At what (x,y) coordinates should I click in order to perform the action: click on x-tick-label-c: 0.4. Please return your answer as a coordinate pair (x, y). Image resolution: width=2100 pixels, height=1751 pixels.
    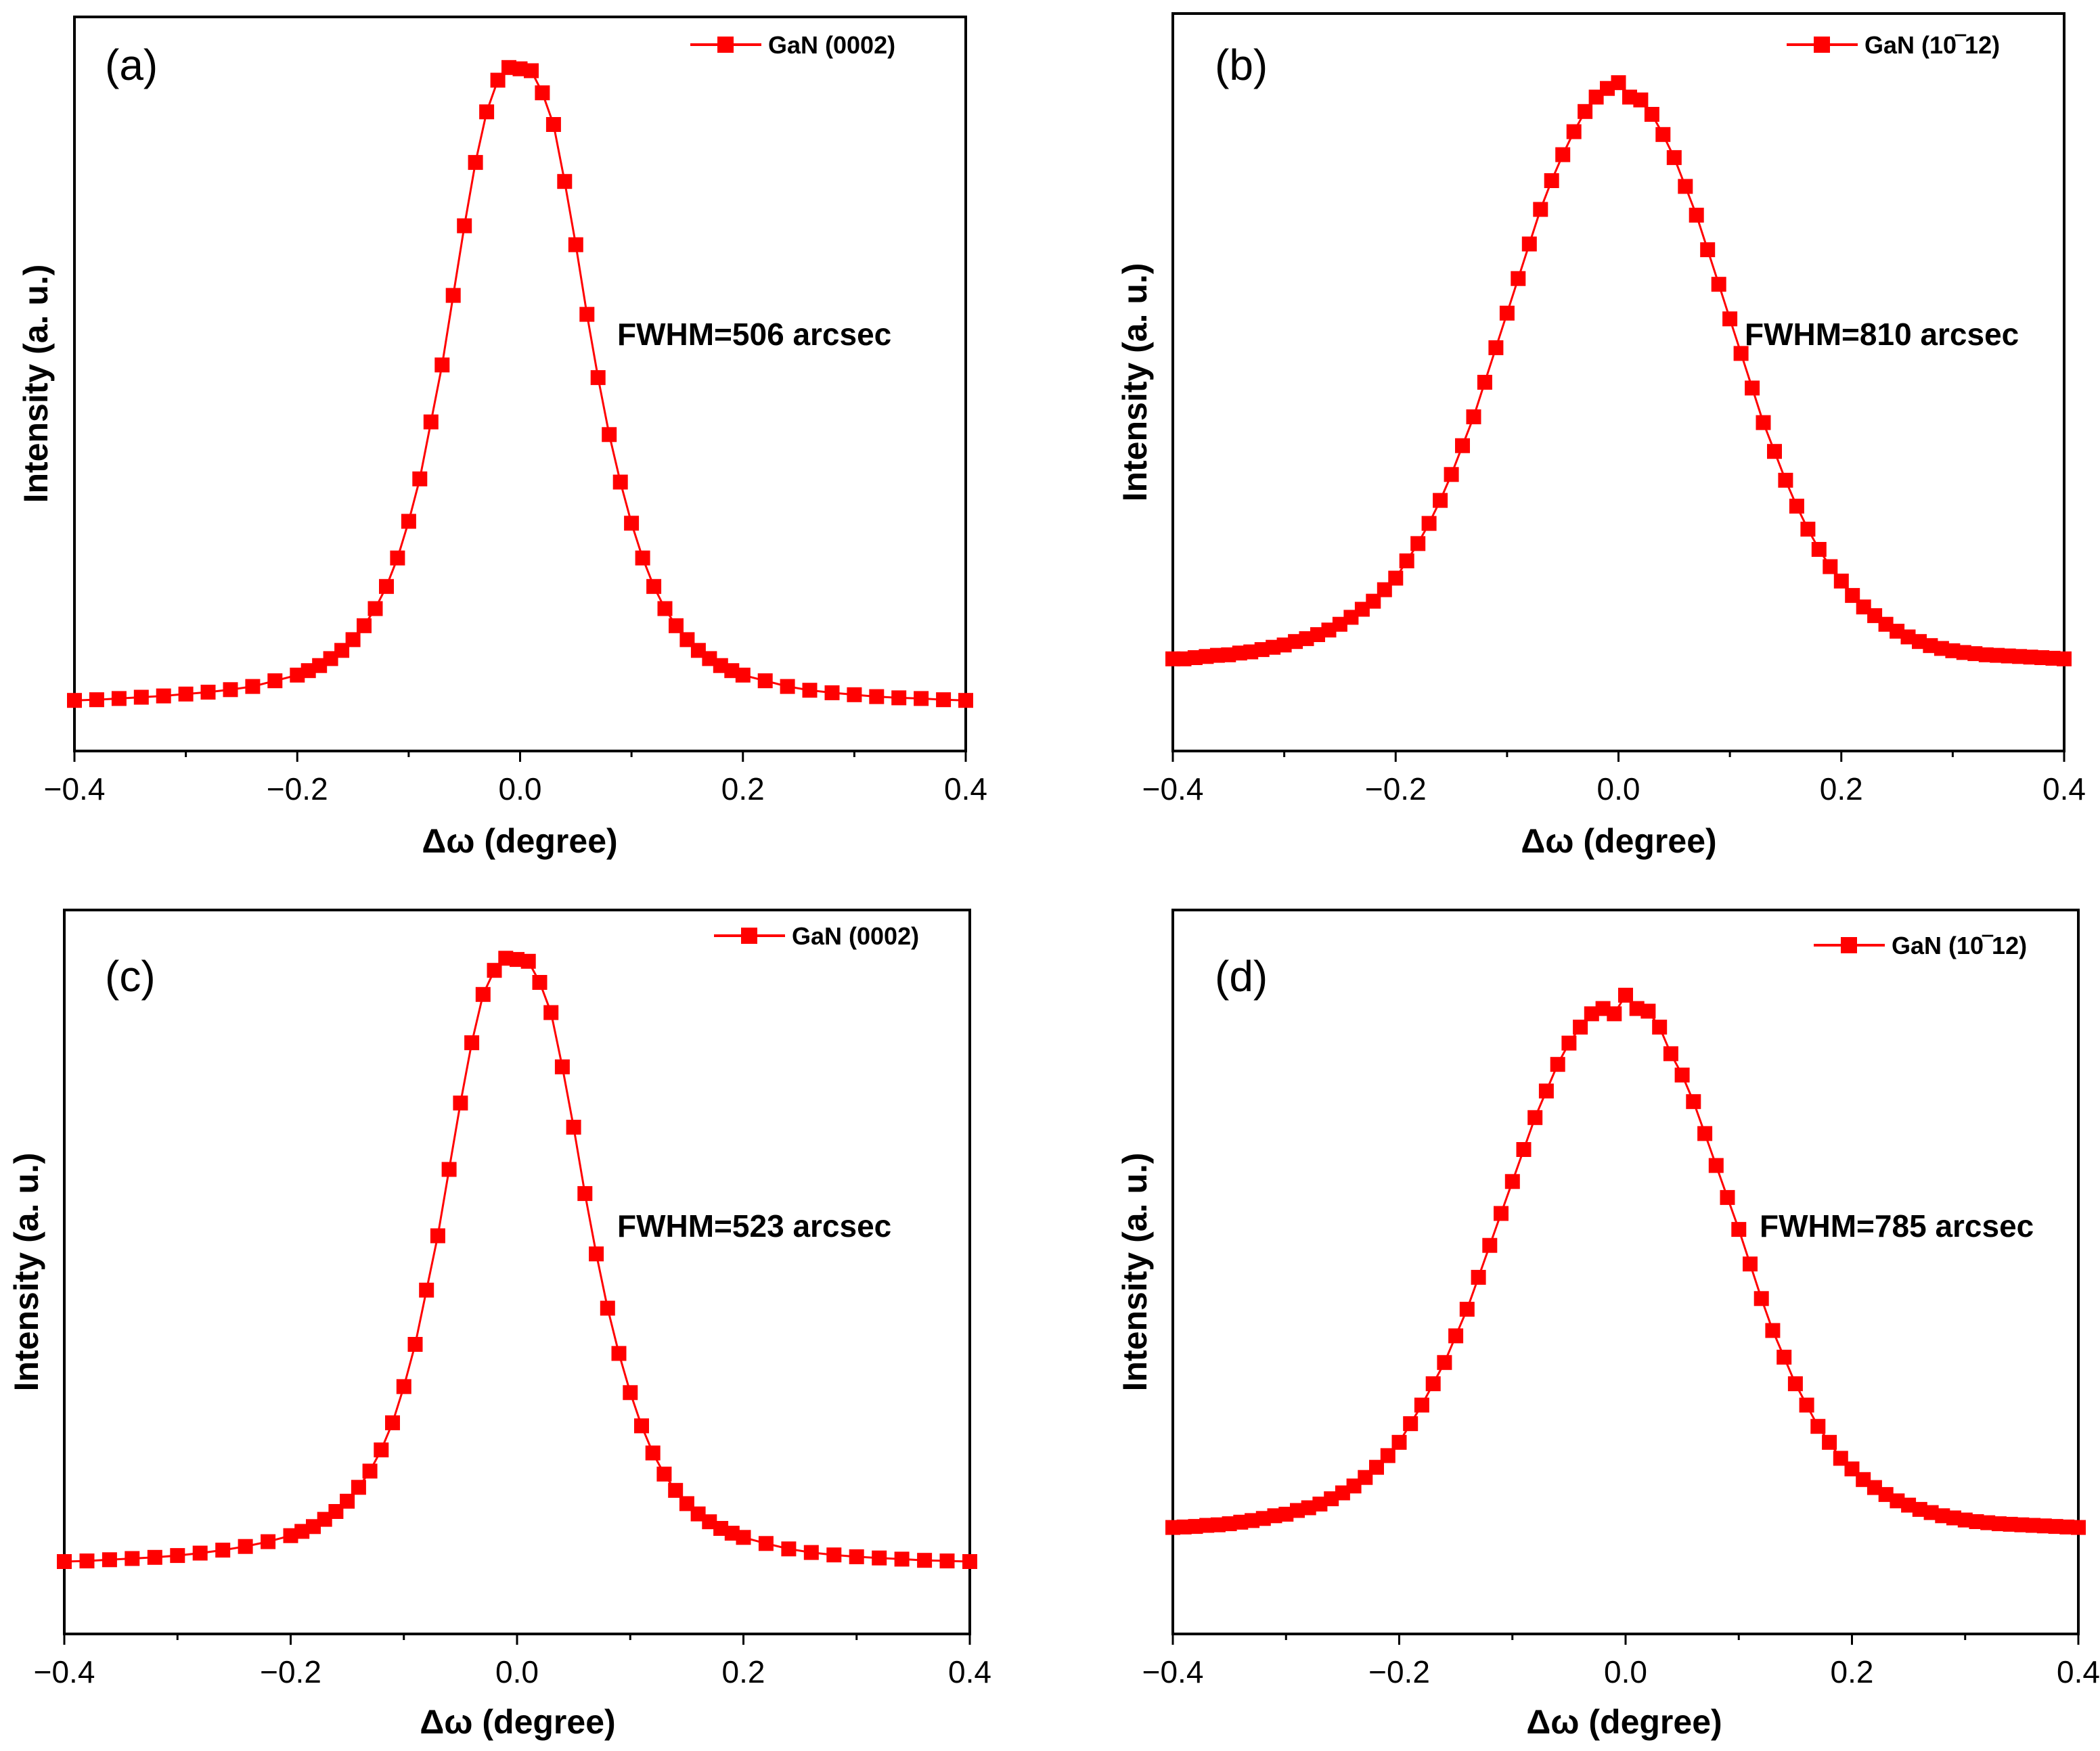
    Looking at the image, I should click on (970, 1671).